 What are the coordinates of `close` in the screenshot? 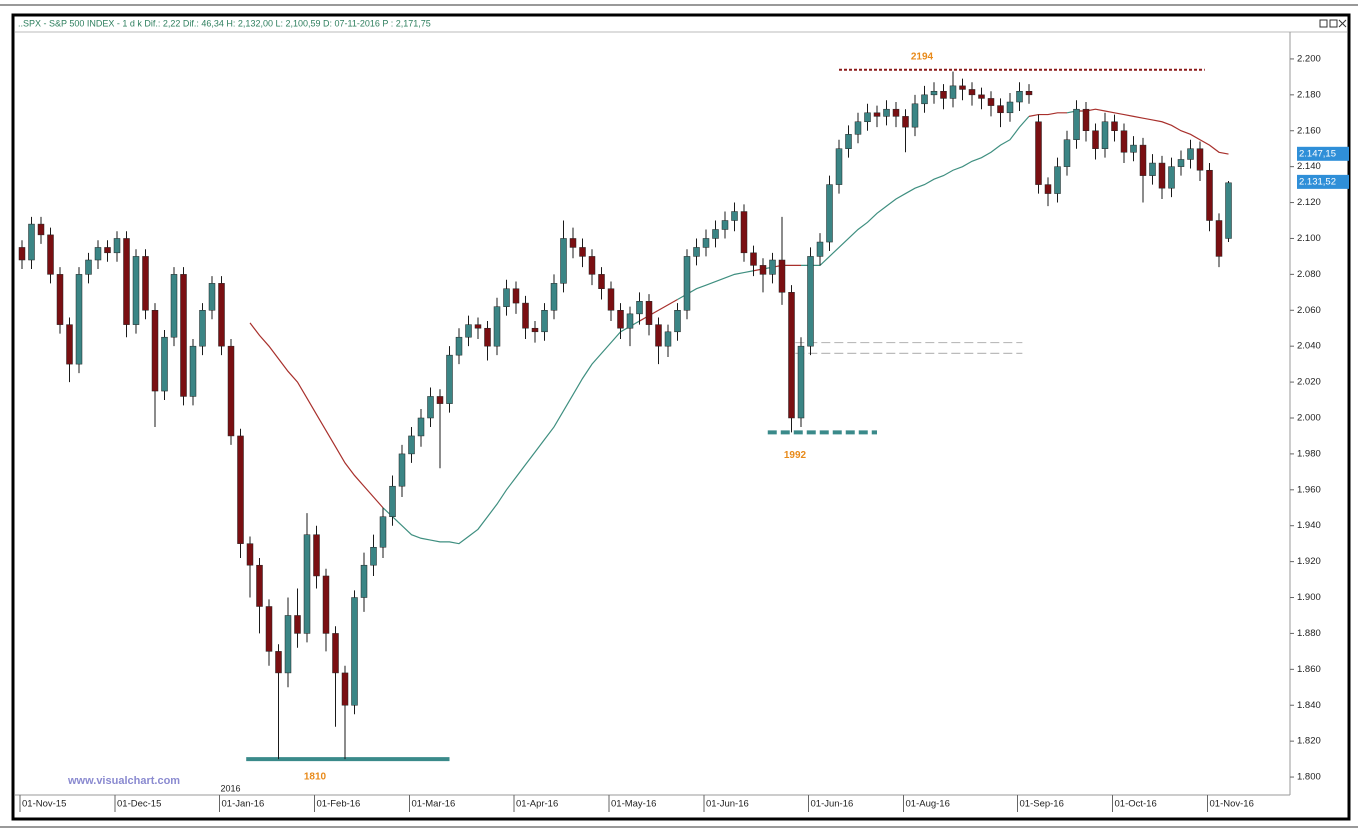 It's located at (1342, 23).